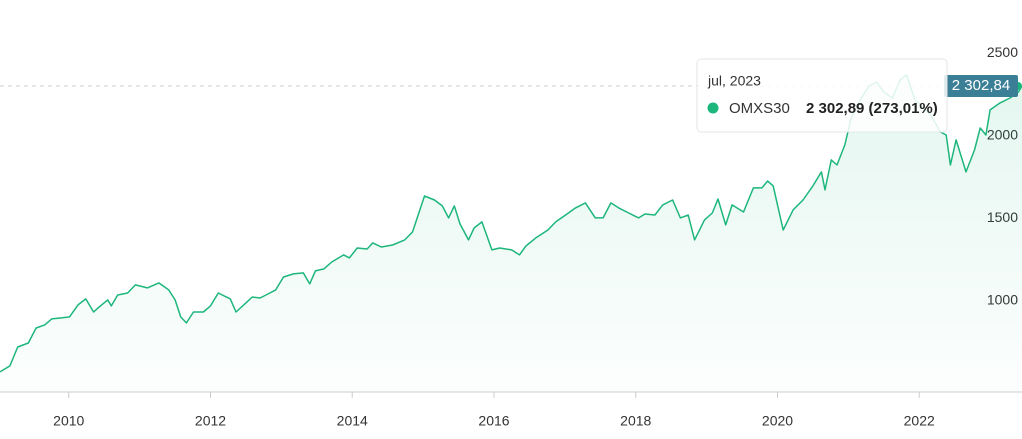 The image size is (1022, 439). I want to click on overlay: jul, 2023 OMXS30 2 302,89 (273,01%), so click(822, 95).